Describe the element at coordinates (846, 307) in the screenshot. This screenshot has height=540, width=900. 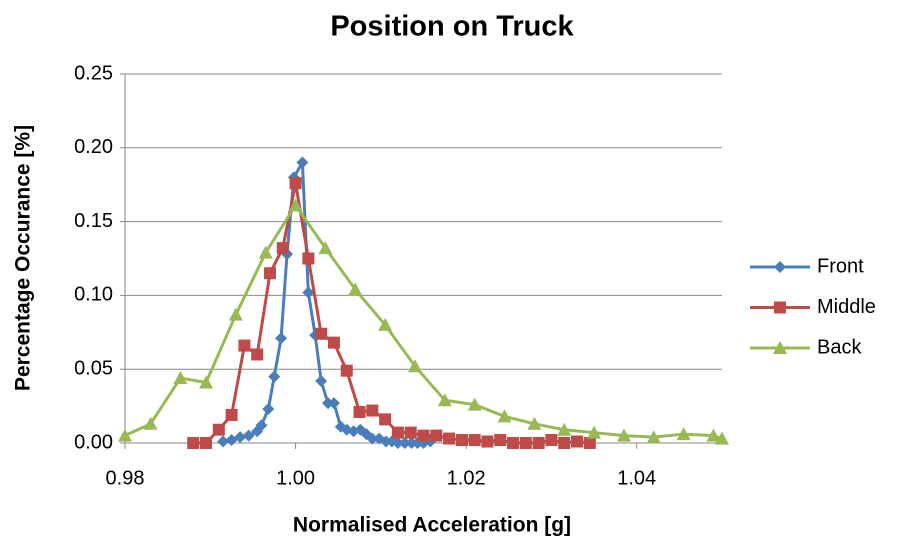
I see `legend-label: Middle` at that location.